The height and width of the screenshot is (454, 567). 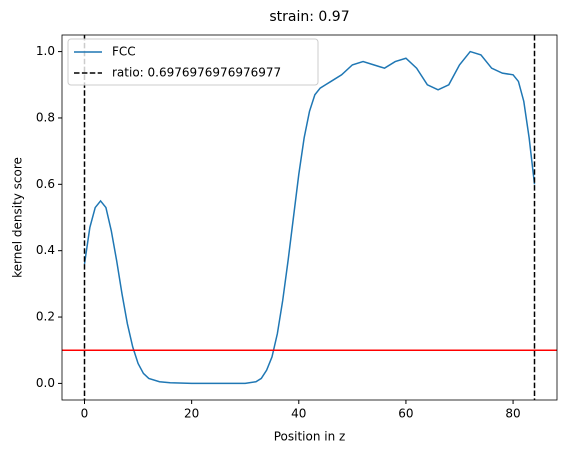 I want to click on x-tick-label: 40, so click(x=298, y=414).